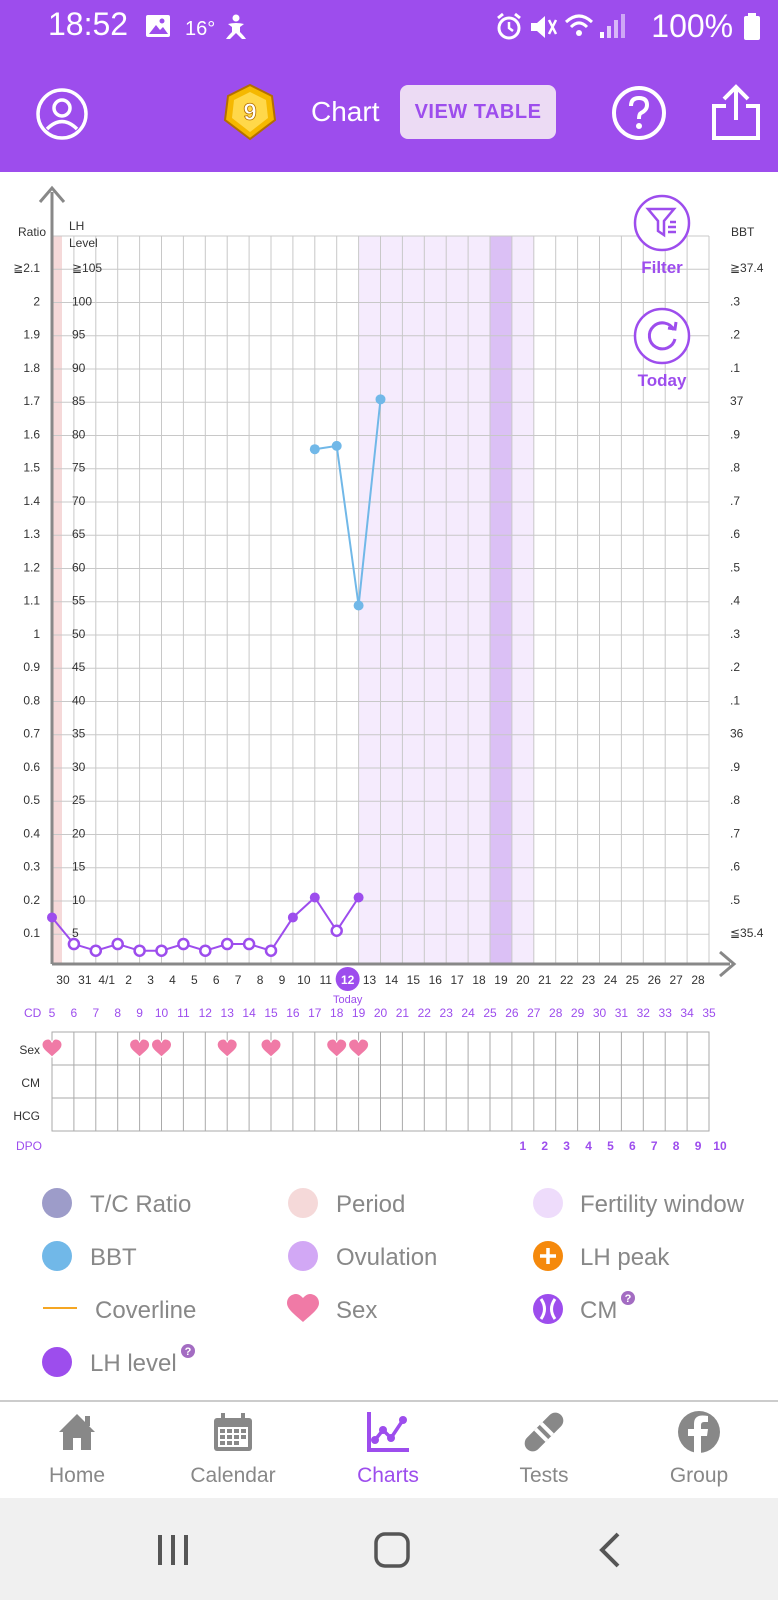  I want to click on dpo-value: 1, so click(523, 1146).